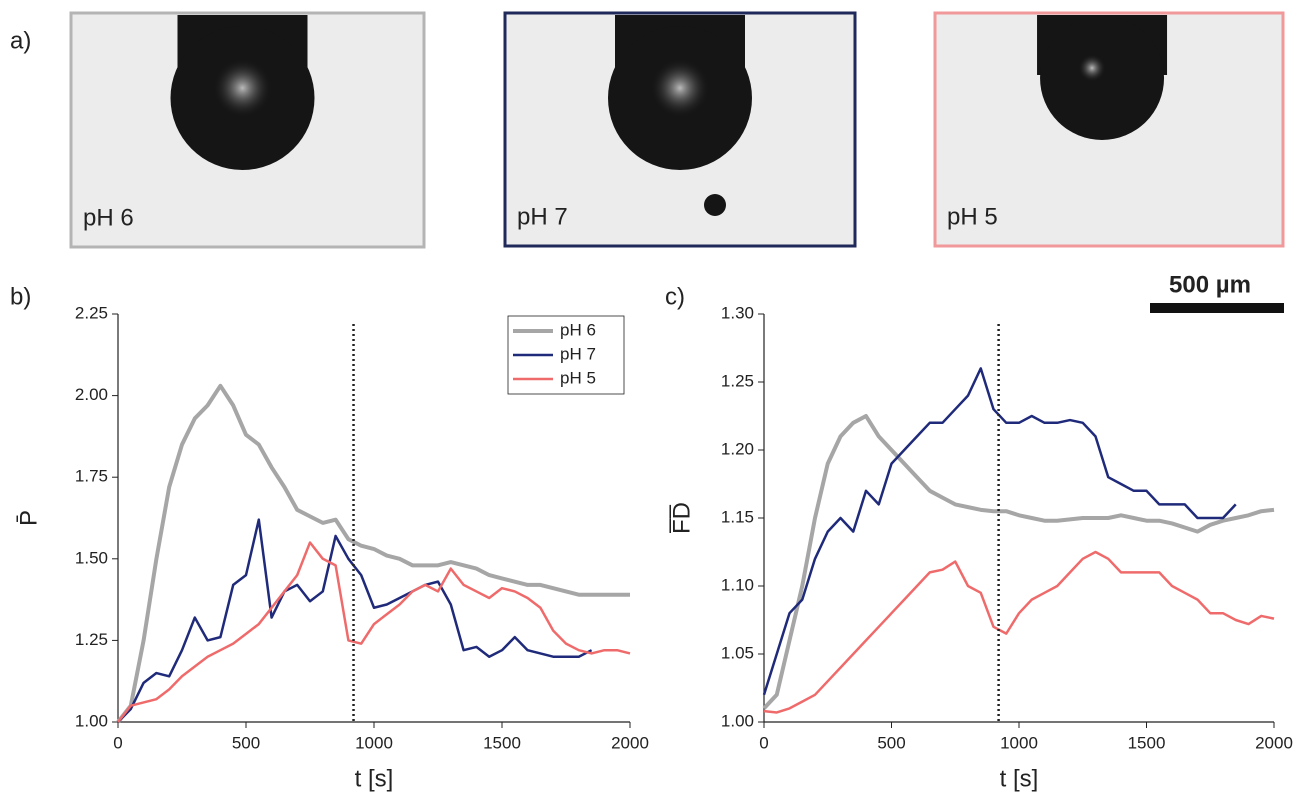  Describe the element at coordinates (20, 40) in the screenshot. I see `panel-label: a)` at that location.